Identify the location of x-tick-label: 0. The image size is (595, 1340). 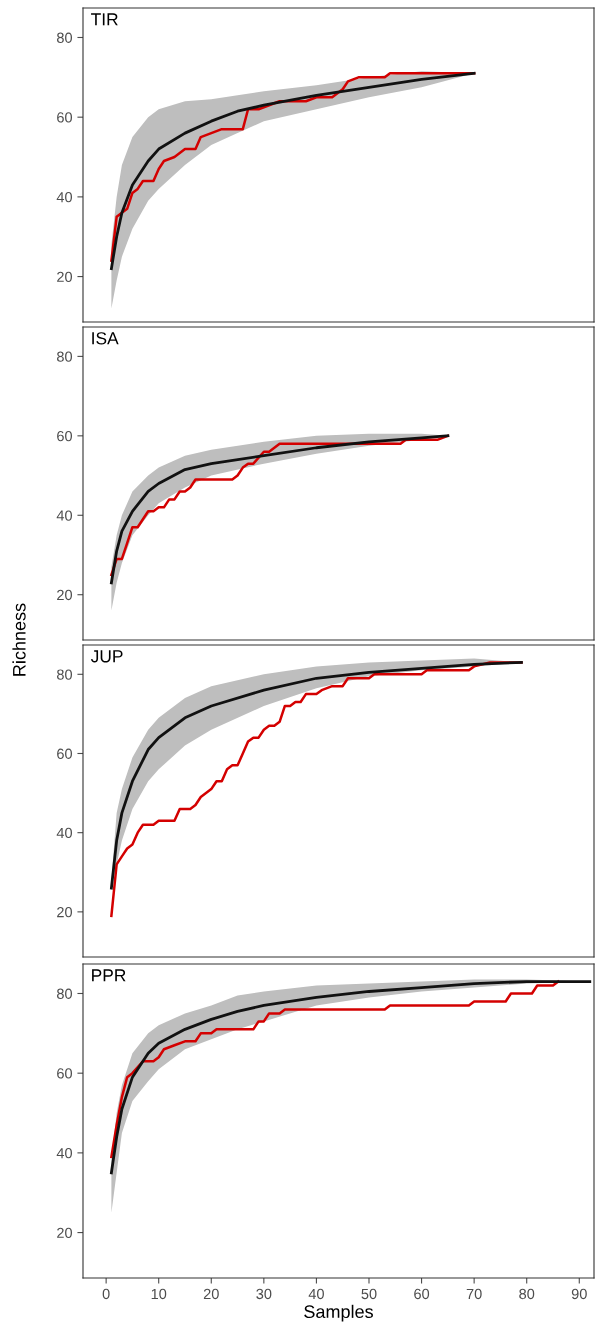
(106, 1294).